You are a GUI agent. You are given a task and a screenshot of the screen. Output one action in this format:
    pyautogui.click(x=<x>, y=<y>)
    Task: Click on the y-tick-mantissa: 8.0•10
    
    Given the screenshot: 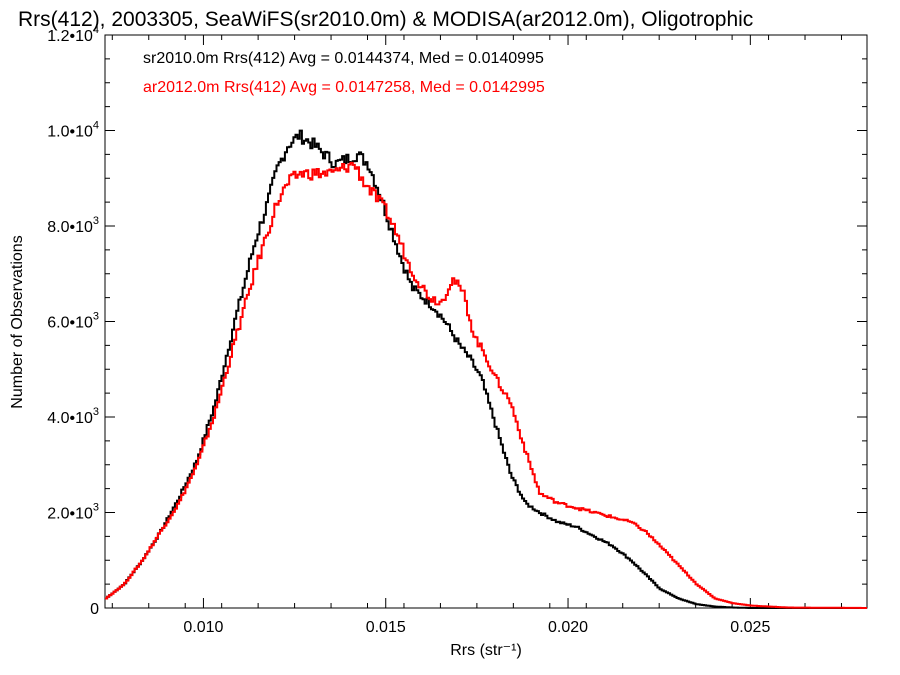 What is the action you would take?
    pyautogui.click(x=70, y=227)
    